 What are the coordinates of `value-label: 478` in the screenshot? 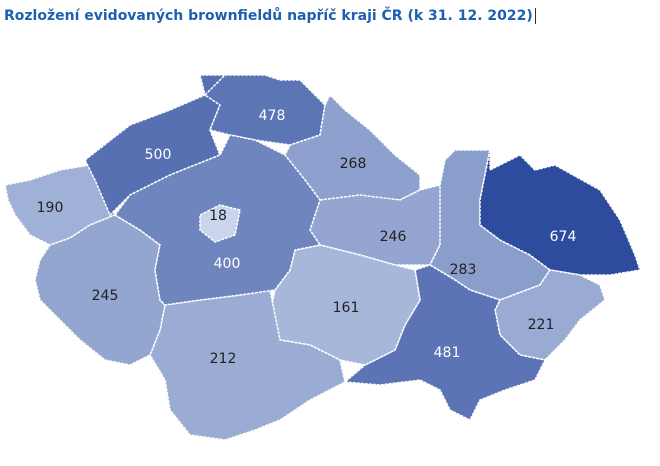 It's located at (272, 116).